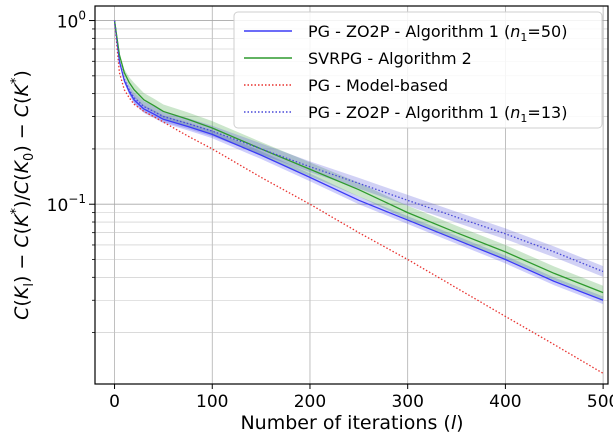  I want to click on y-axis-ticks: 10⁰ 10⁻¹, so click(71, 171).